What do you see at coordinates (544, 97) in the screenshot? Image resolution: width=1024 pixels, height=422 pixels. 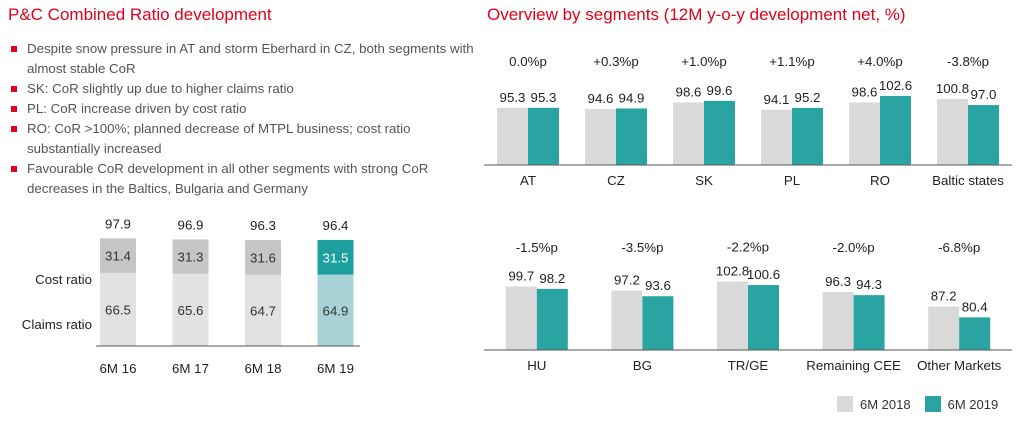 I see `segment-value-2019: 95.3` at bounding box center [544, 97].